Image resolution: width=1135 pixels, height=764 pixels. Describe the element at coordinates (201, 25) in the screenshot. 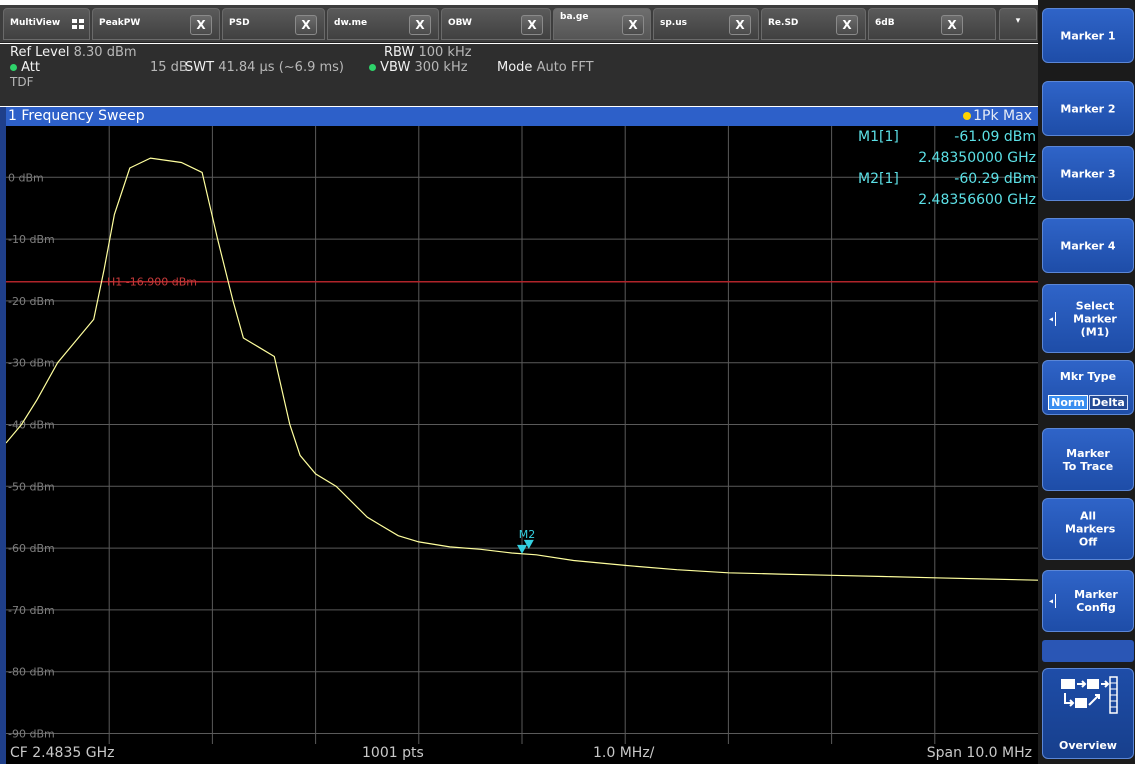

I see `tab-peakpw-close-button: X` at that location.